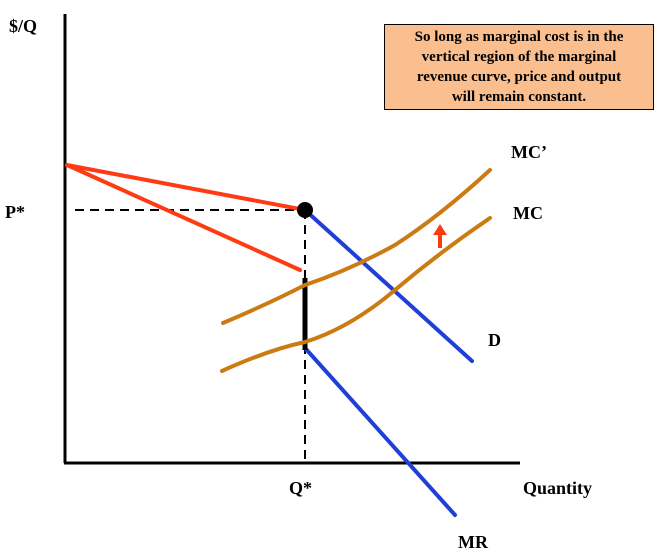 Image resolution: width=661 pixels, height=553 pixels. I want to click on marginal-revenue-label: MR, so click(473, 542).